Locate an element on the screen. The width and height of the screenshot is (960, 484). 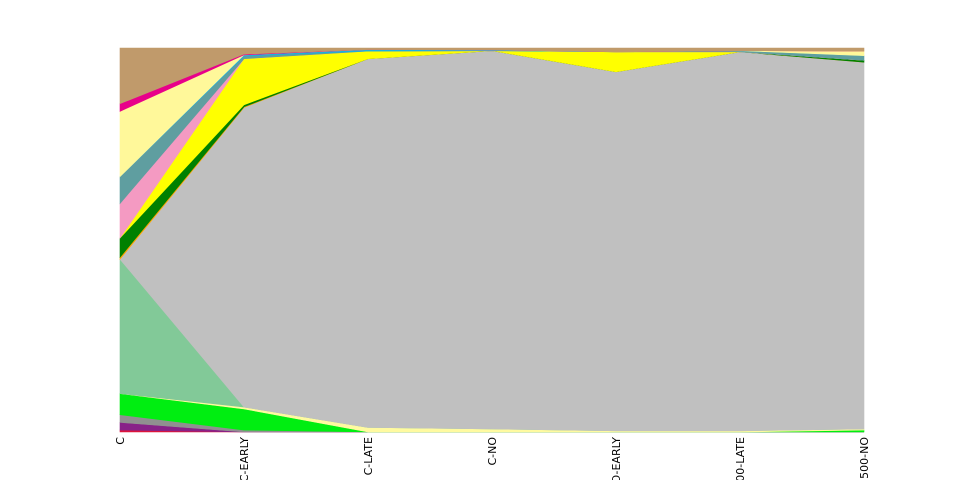
x-tick-label: C-EARLY is located at coordinates (244, 458).